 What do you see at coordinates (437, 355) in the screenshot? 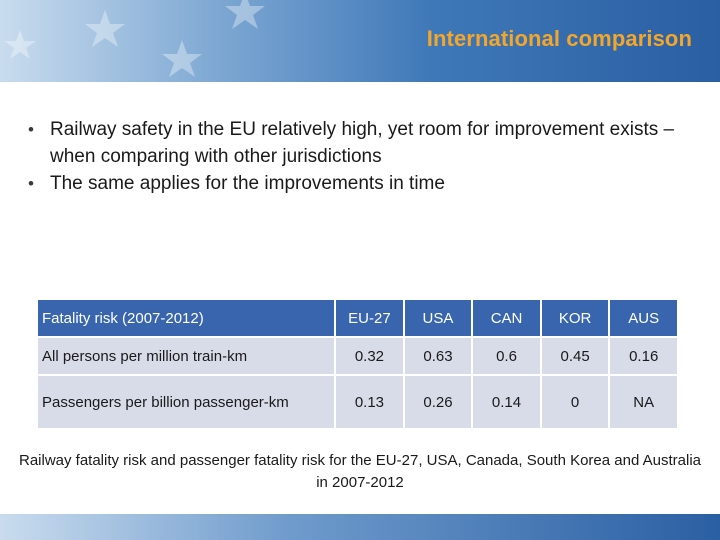
I see `table-cell: 0.63` at bounding box center [437, 355].